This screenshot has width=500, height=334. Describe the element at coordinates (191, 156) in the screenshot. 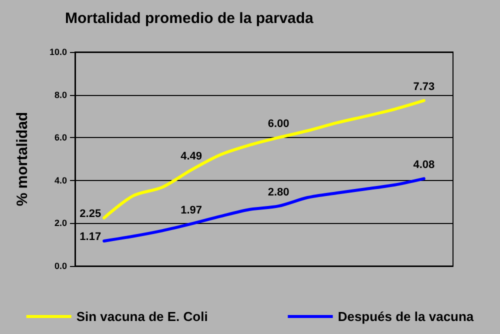

I see `data-label: 4.49` at that location.